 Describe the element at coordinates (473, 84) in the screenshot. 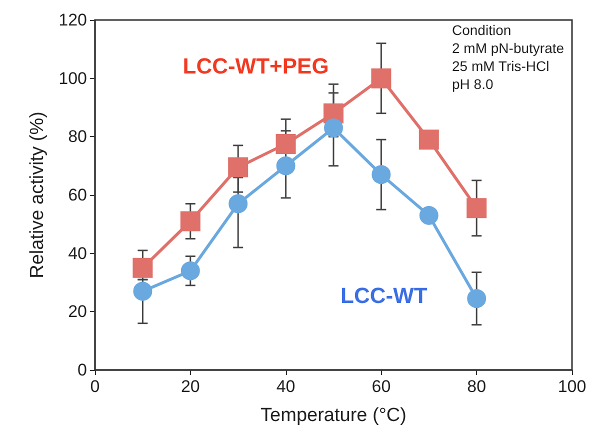

I see `annotation: pH 8.0` at that location.